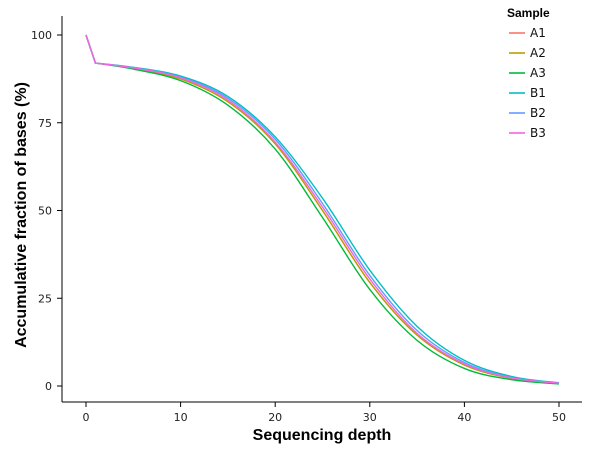  What do you see at coordinates (538, 113) in the screenshot?
I see `legend-label-b2: B2` at bounding box center [538, 113].